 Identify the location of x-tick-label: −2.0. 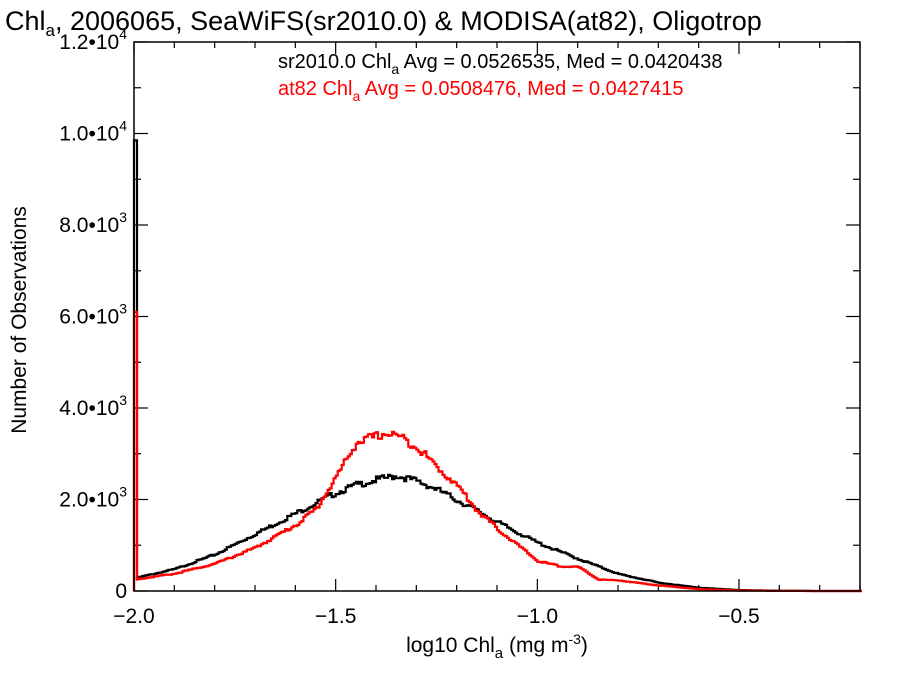
(133, 616).